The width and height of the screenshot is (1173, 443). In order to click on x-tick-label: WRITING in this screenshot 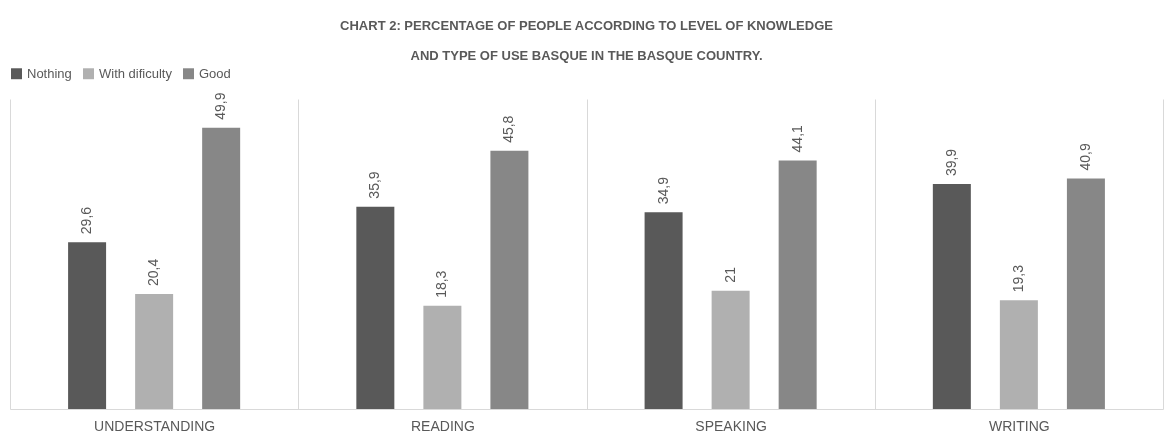, I will do `click(1019, 425)`.